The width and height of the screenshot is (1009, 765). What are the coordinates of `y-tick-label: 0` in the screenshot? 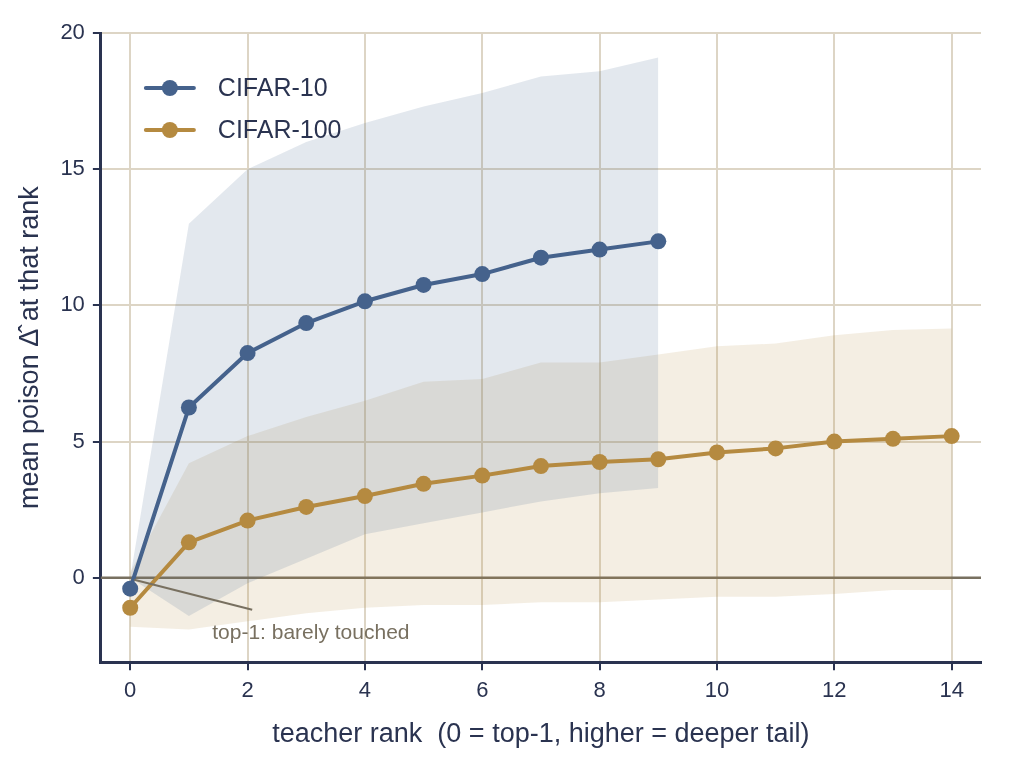 It's located at (78, 576).